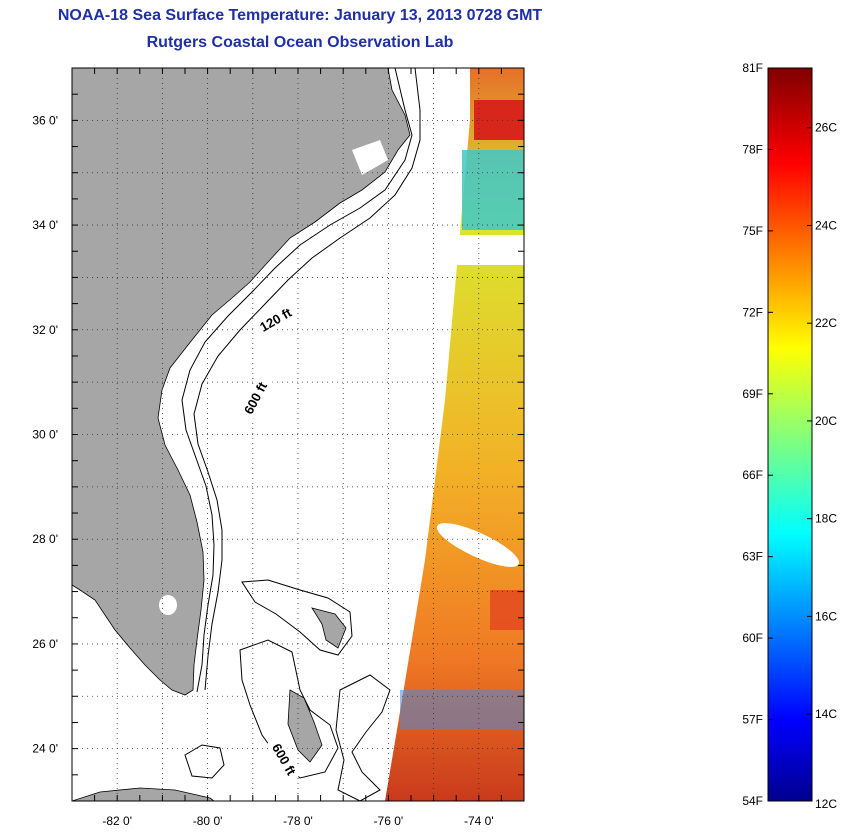 The width and height of the screenshot is (849, 832). What do you see at coordinates (826, 323) in the screenshot?
I see `colorbar-label-c: 22C` at bounding box center [826, 323].